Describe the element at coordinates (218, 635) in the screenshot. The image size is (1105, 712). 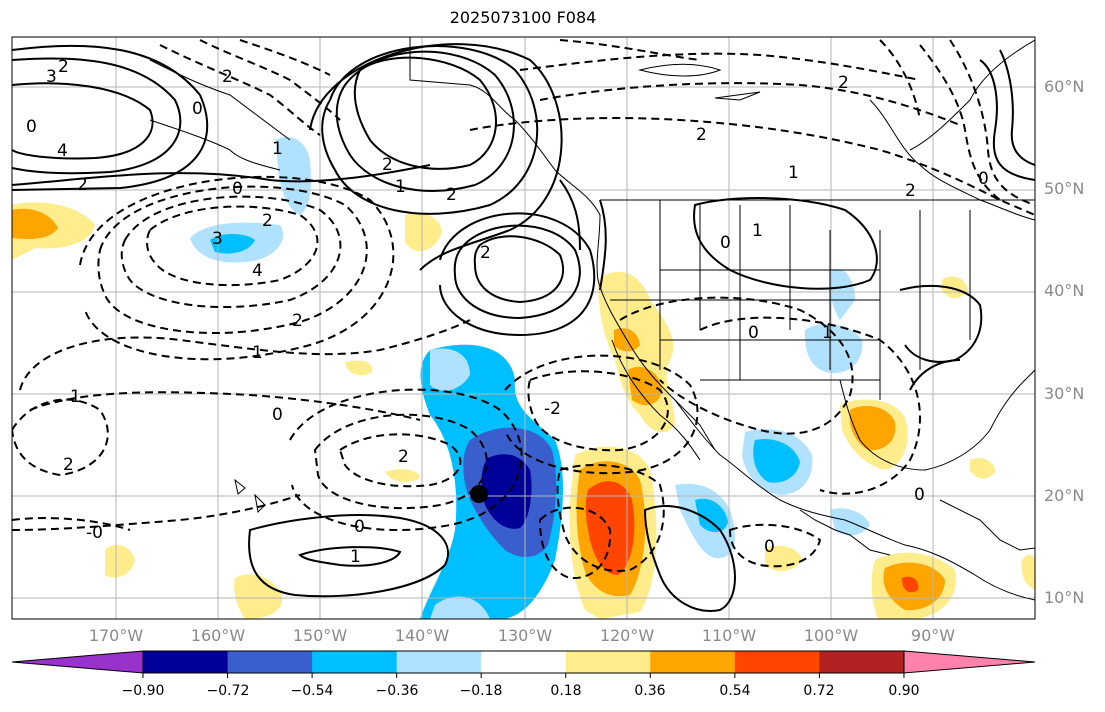
I see `lon-label: 160°W` at that location.